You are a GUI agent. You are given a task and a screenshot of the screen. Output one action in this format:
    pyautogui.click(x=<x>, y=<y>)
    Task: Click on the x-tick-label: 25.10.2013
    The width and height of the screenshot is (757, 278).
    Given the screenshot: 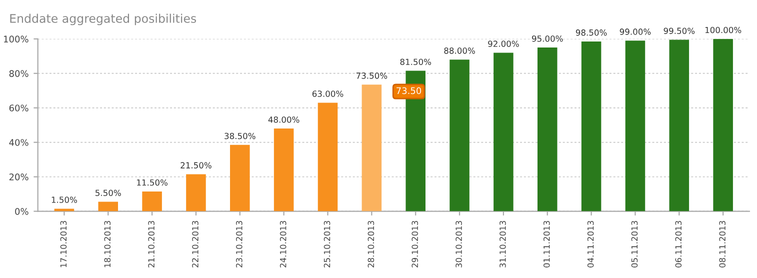 What is the action you would take?
    pyautogui.click(x=327, y=244)
    